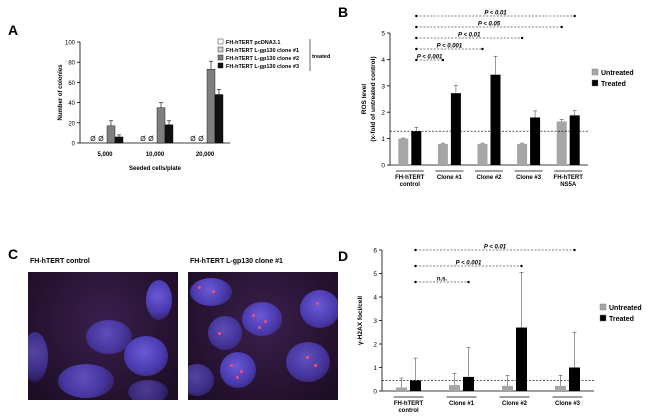 The height and width of the screenshot is (420, 650). What do you see at coordinates (621, 319) in the screenshot?
I see `legend-label: Treated` at bounding box center [621, 319].